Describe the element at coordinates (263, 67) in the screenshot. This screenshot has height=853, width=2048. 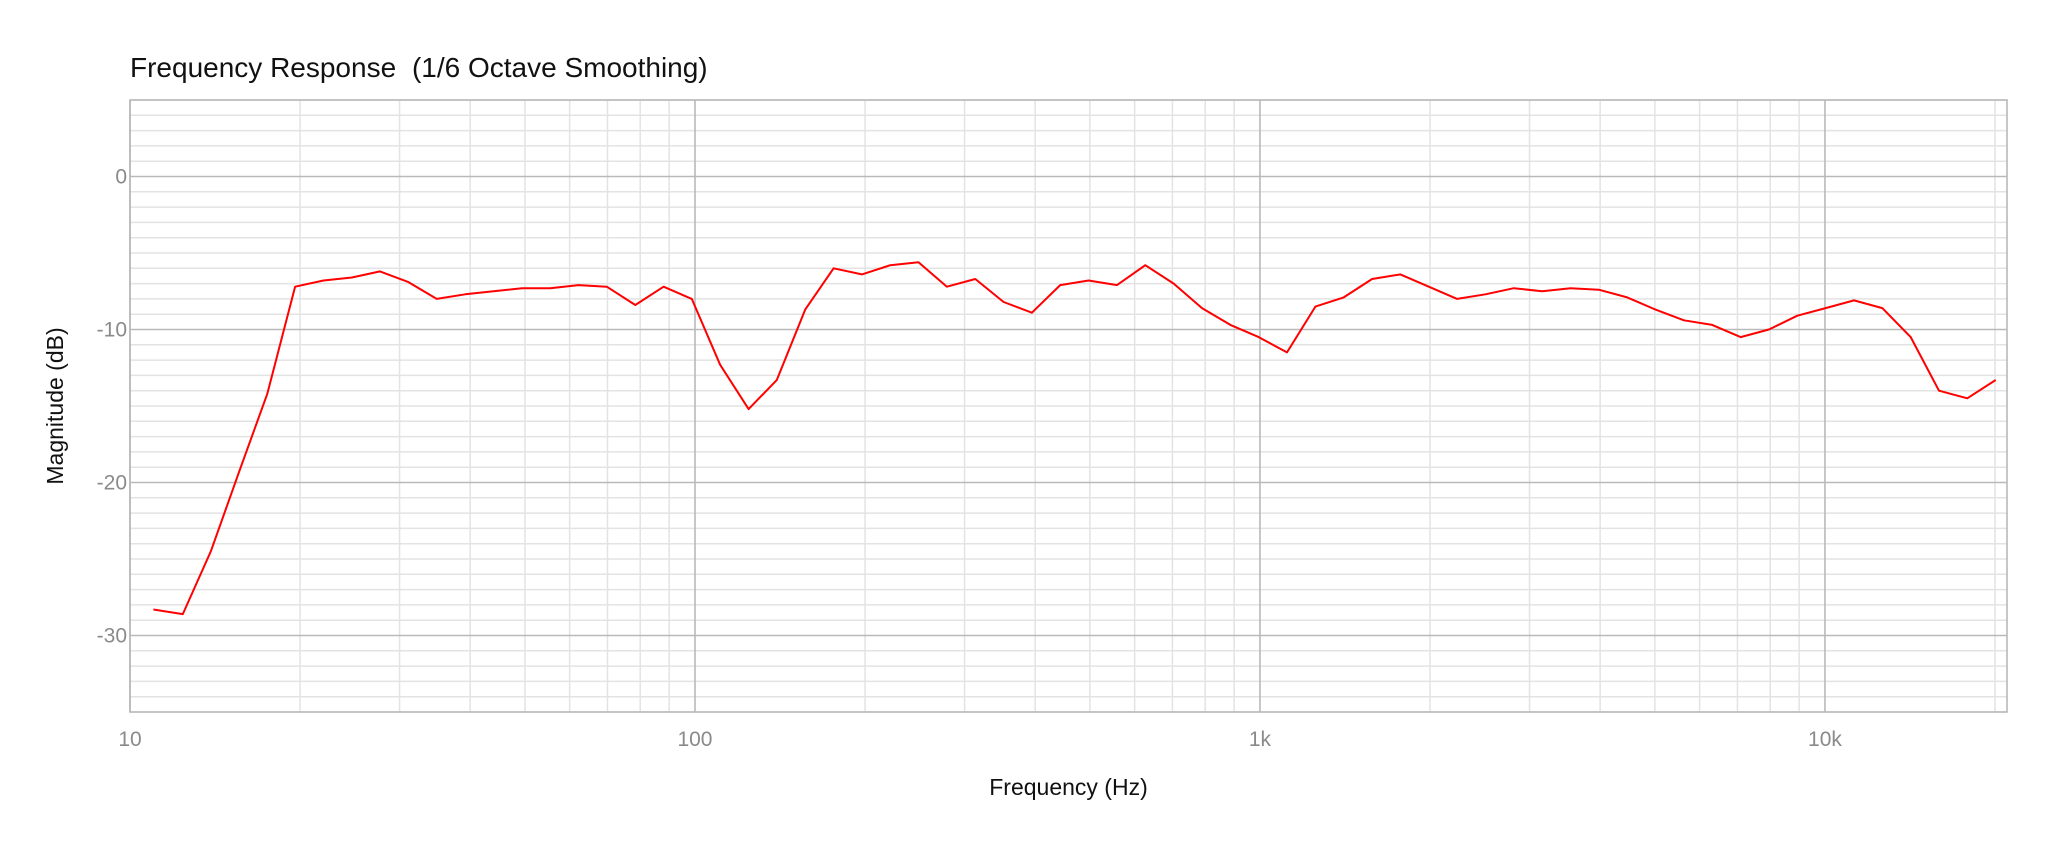
I see `chart-title-main: Frequency Response` at that location.